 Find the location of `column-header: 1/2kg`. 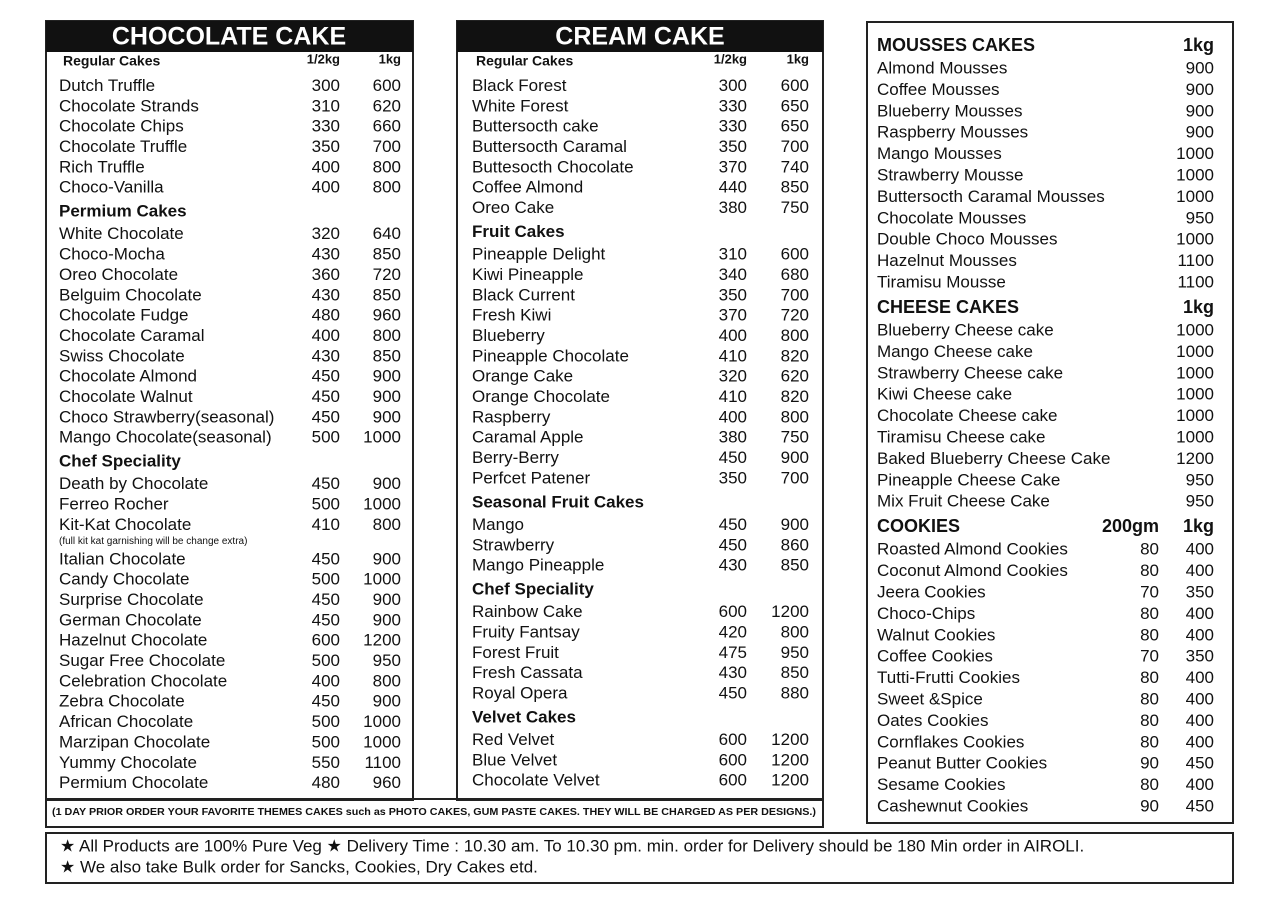

column-header: 1/2kg is located at coordinates (323, 58).